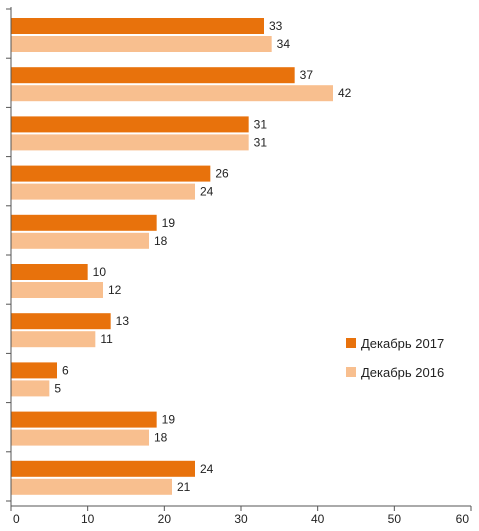  I want to click on data-label-series-1-category-8: 6, so click(65, 370).